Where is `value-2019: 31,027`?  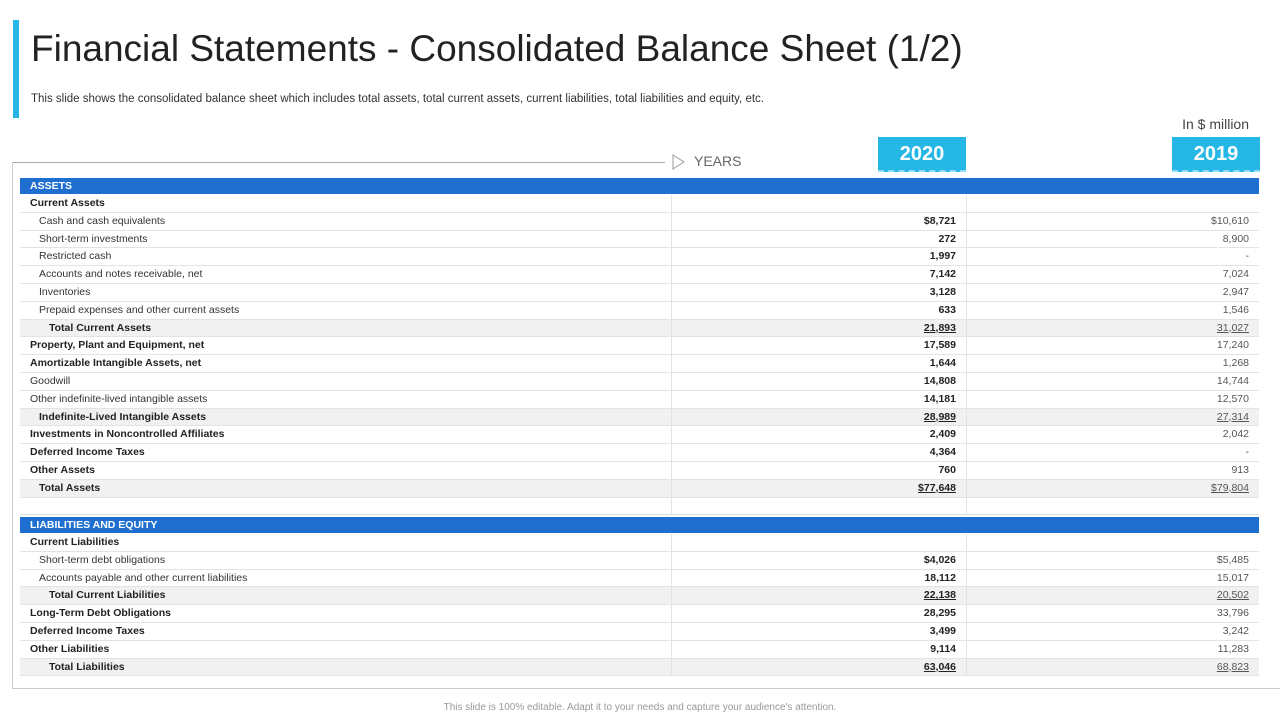 value-2019: 31,027 is located at coordinates (1112, 328).